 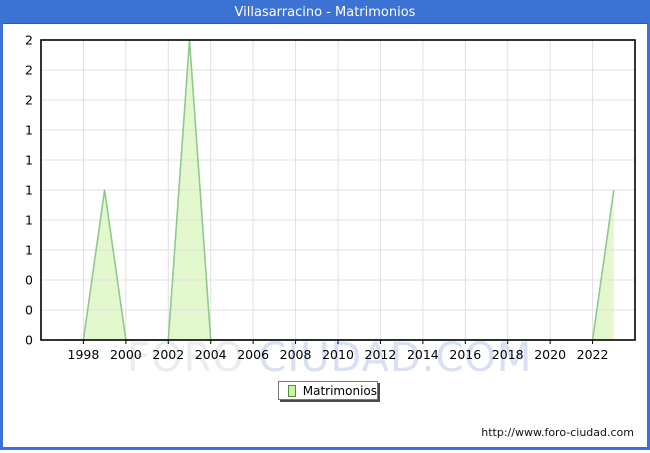 I want to click on watermark-part2: CIUDAD.COM, so click(x=395, y=358).